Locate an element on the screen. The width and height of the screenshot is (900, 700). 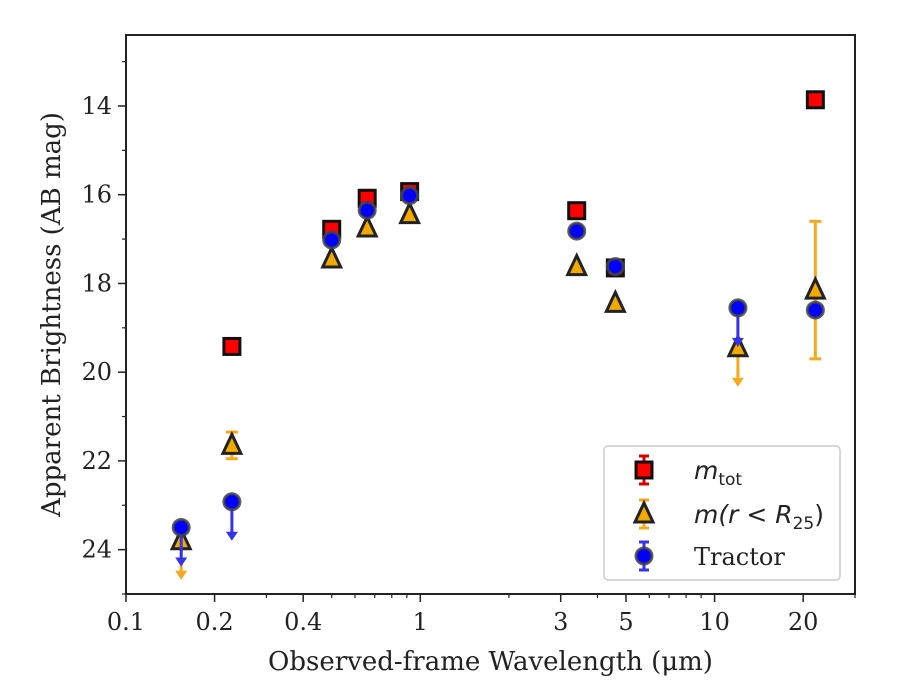
legend: mtot m(r < R25) Tractor is located at coordinates (722, 513).